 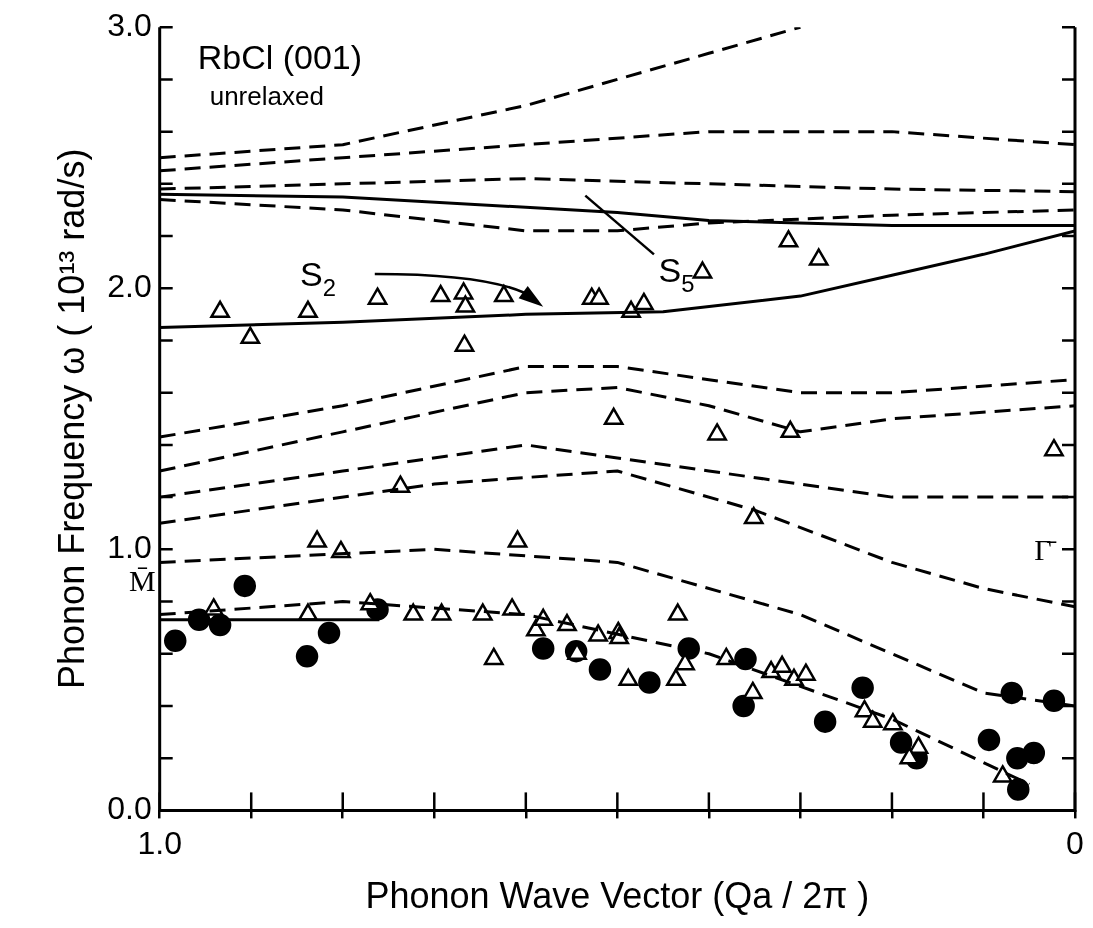 What do you see at coordinates (129, 547) in the screenshot?
I see `y-tick-label: 1.0` at bounding box center [129, 547].